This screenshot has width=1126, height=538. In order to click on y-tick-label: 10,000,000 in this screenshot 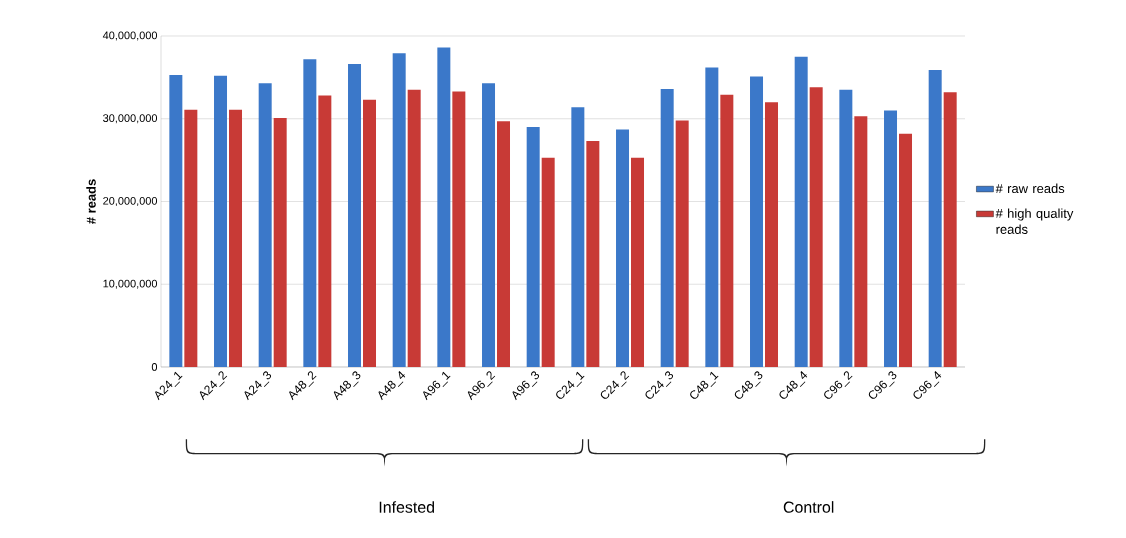, I will do `click(130, 284)`.